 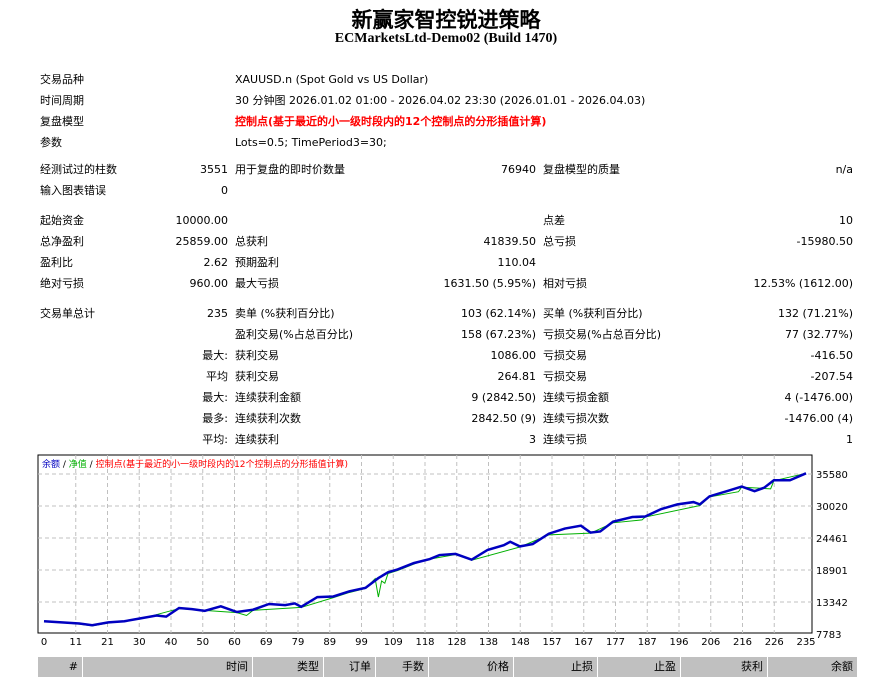 I want to click on stat-label: 连续亏损, so click(x=565, y=439).